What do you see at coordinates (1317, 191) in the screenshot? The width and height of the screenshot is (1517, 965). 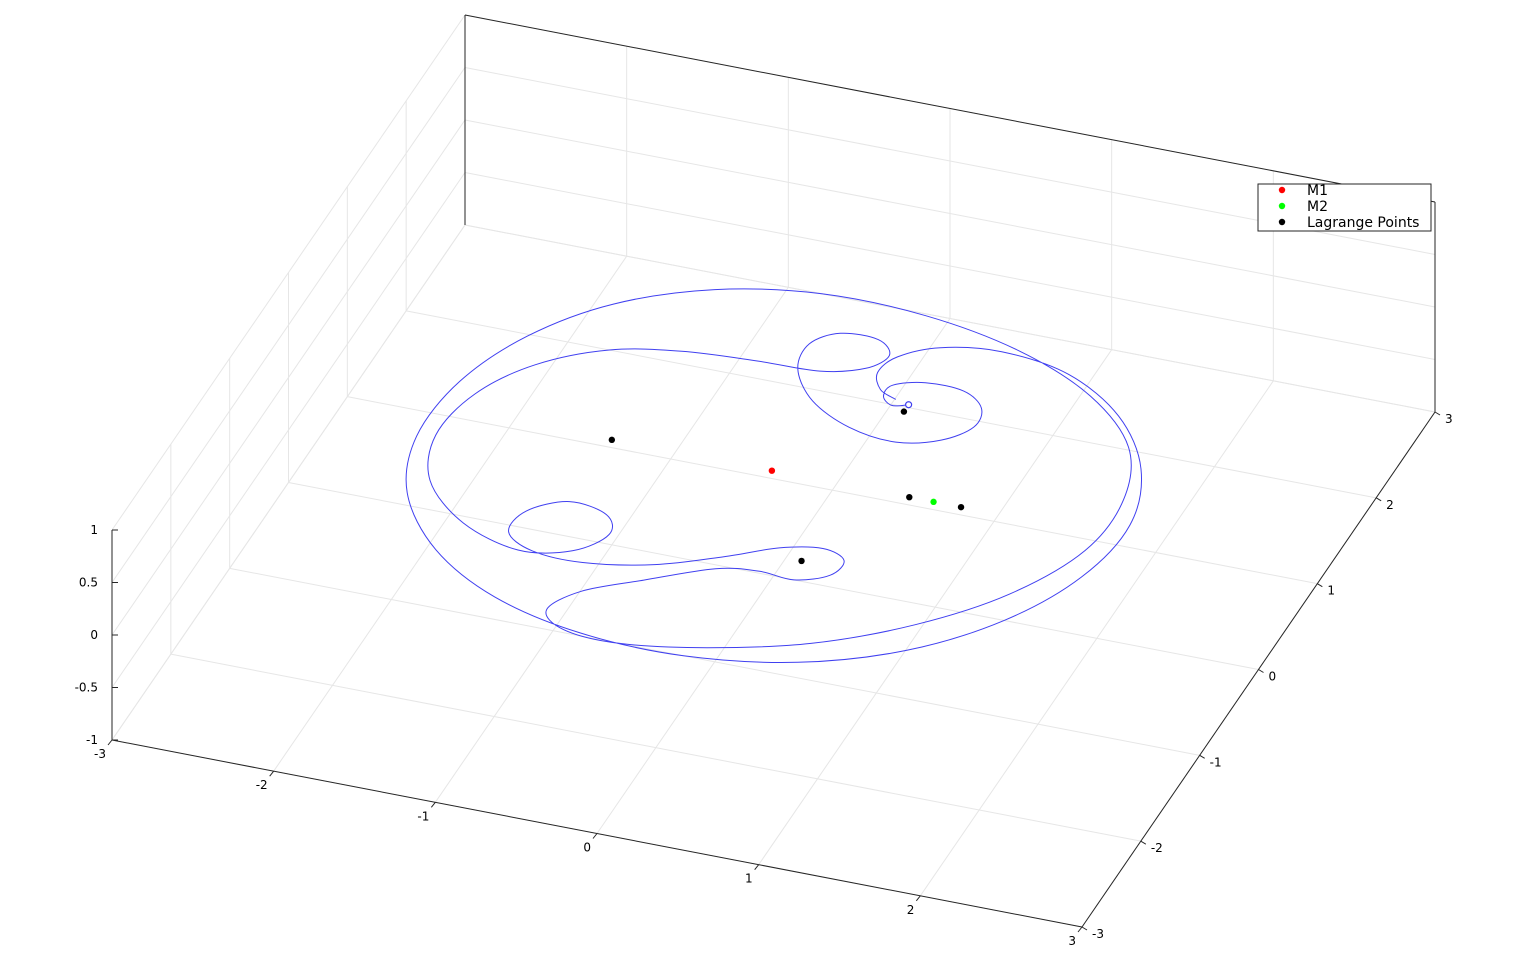 I see `legend-label: M1` at bounding box center [1317, 191].